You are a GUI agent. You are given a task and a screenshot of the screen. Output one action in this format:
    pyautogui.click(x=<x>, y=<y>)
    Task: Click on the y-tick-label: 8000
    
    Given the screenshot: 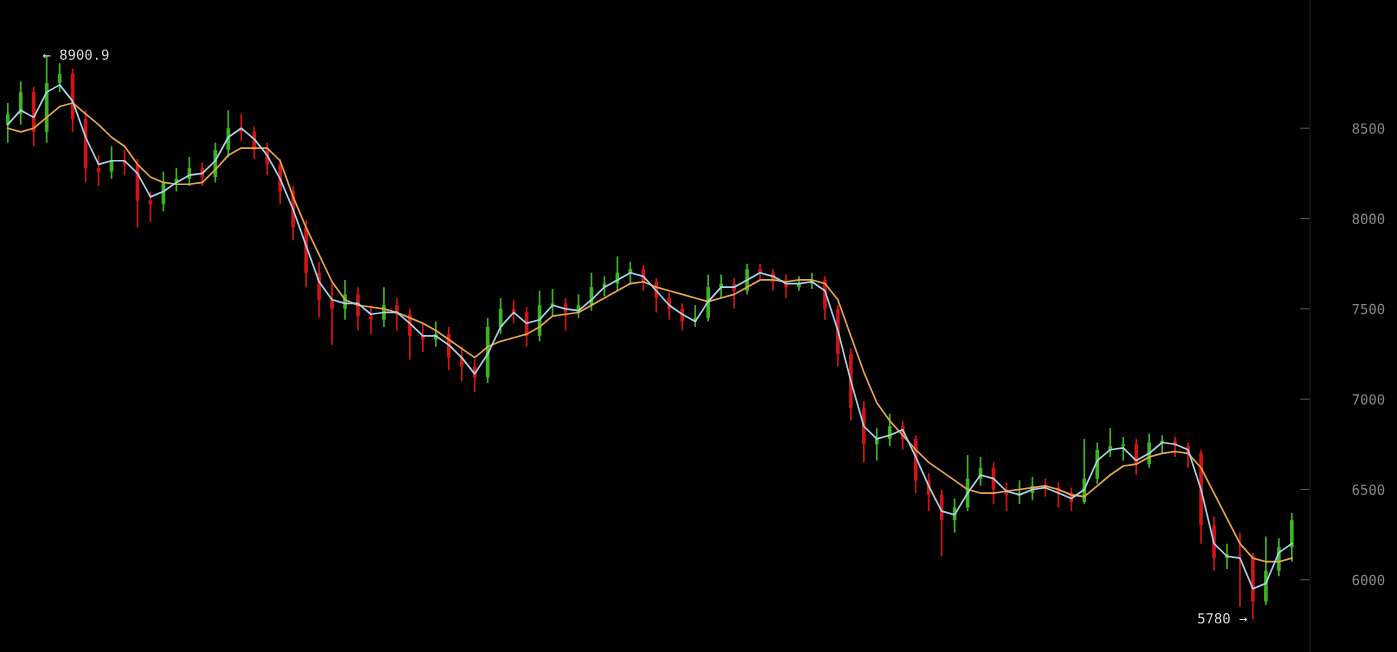 What is the action you would take?
    pyautogui.click(x=1368, y=219)
    